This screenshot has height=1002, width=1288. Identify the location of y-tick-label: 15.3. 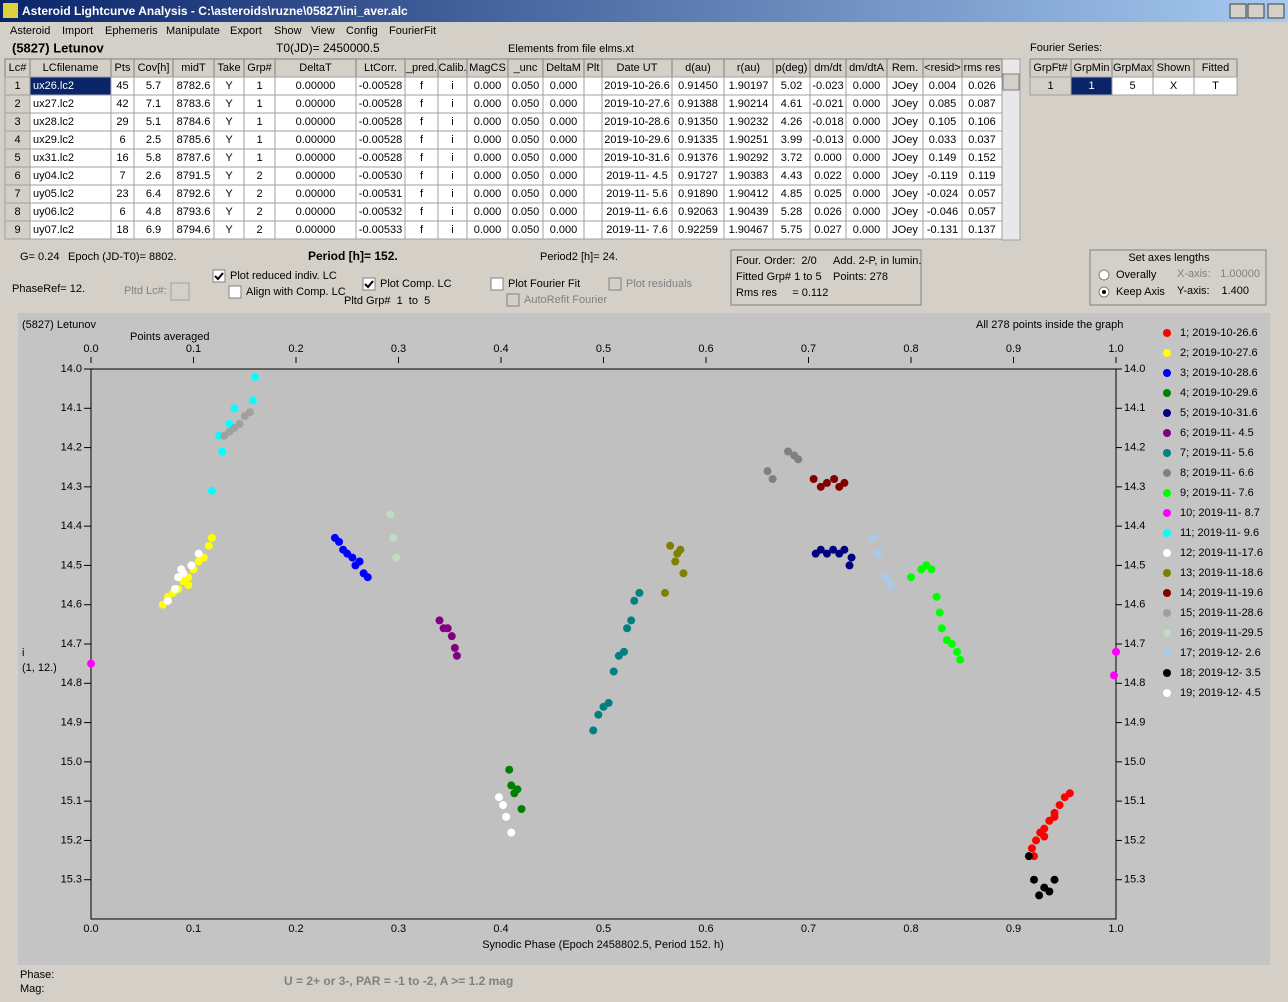
(71, 880).